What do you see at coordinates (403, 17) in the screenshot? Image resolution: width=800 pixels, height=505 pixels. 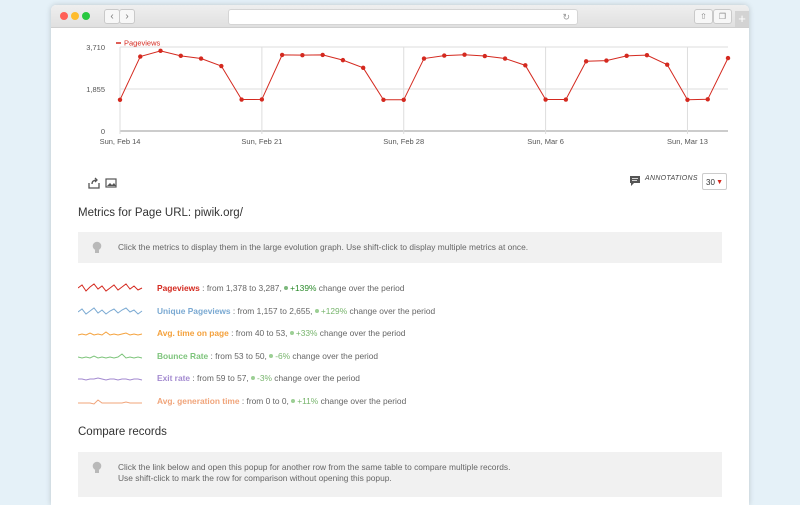 I see `address-bar: ↻` at bounding box center [403, 17].